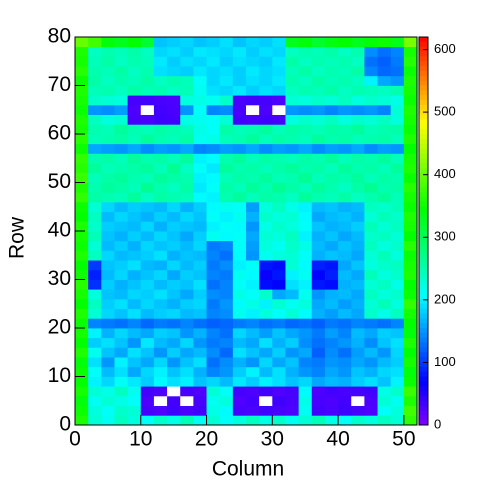 The image size is (500, 500). What do you see at coordinates (248, 469) in the screenshot?
I see `x-axis-label: Column` at bounding box center [248, 469].